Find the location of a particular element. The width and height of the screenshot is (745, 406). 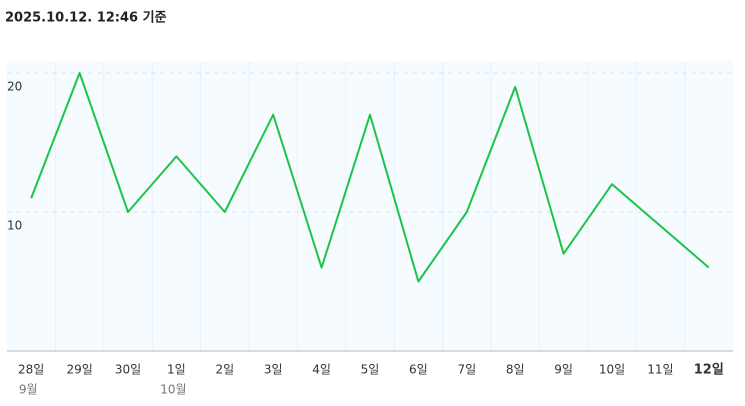

x-tick-label: 30일 is located at coordinates (128, 370).